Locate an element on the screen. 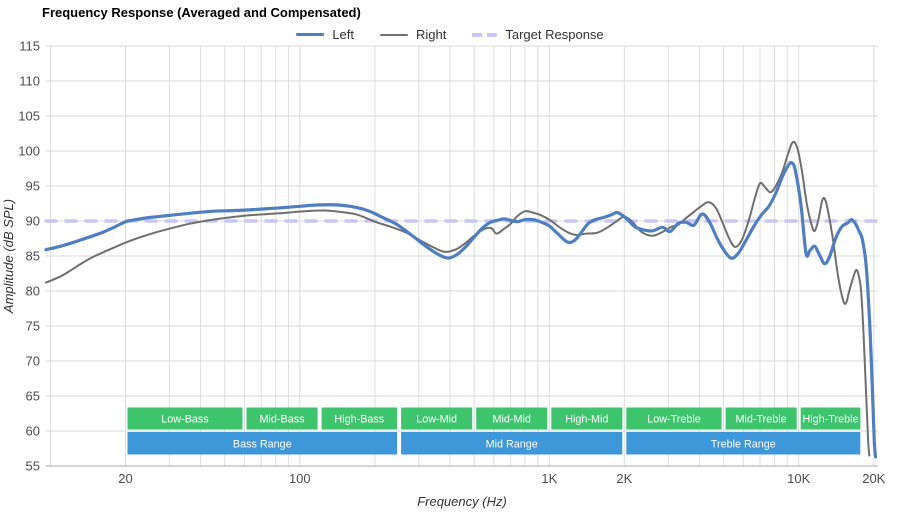 The image size is (900, 520). band-mid-mid is located at coordinates (512, 418).